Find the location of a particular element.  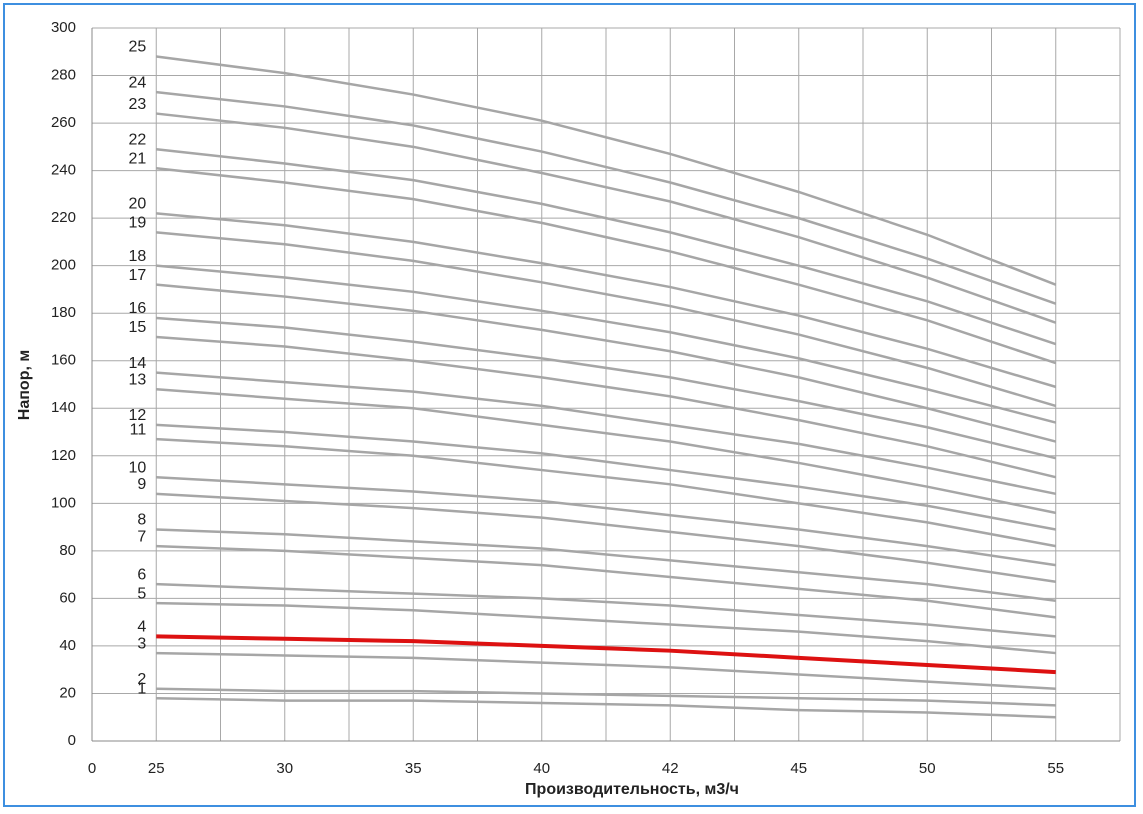

series-label: 1 is located at coordinates (141, 688).